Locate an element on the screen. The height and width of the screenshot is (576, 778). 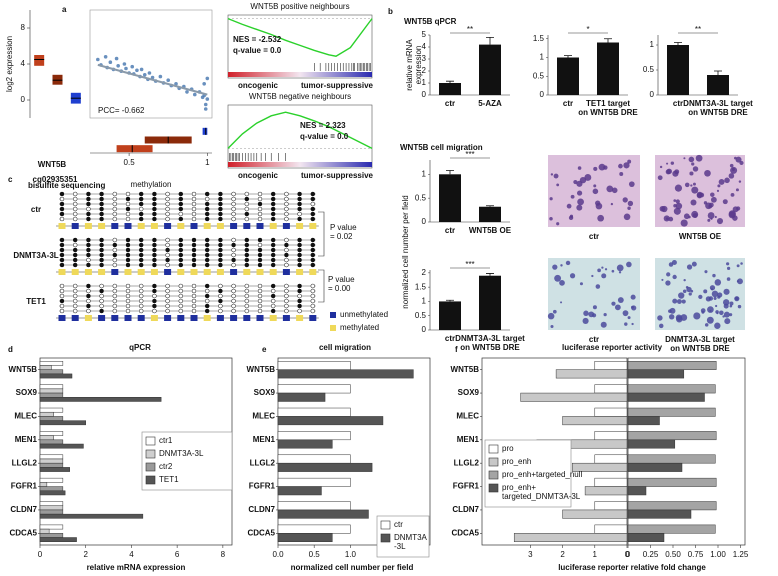
enrichment-curve is located at coordinates (300, 37).